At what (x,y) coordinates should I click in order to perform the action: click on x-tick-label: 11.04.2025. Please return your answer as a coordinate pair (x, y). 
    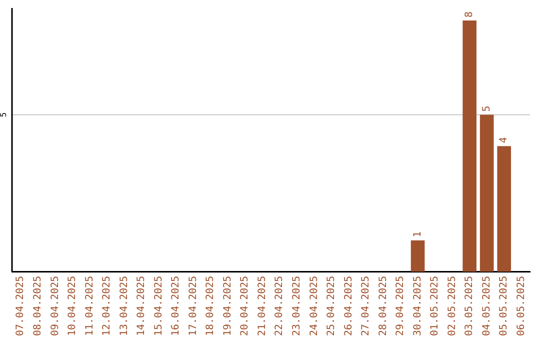
    Looking at the image, I should click on (90, 306).